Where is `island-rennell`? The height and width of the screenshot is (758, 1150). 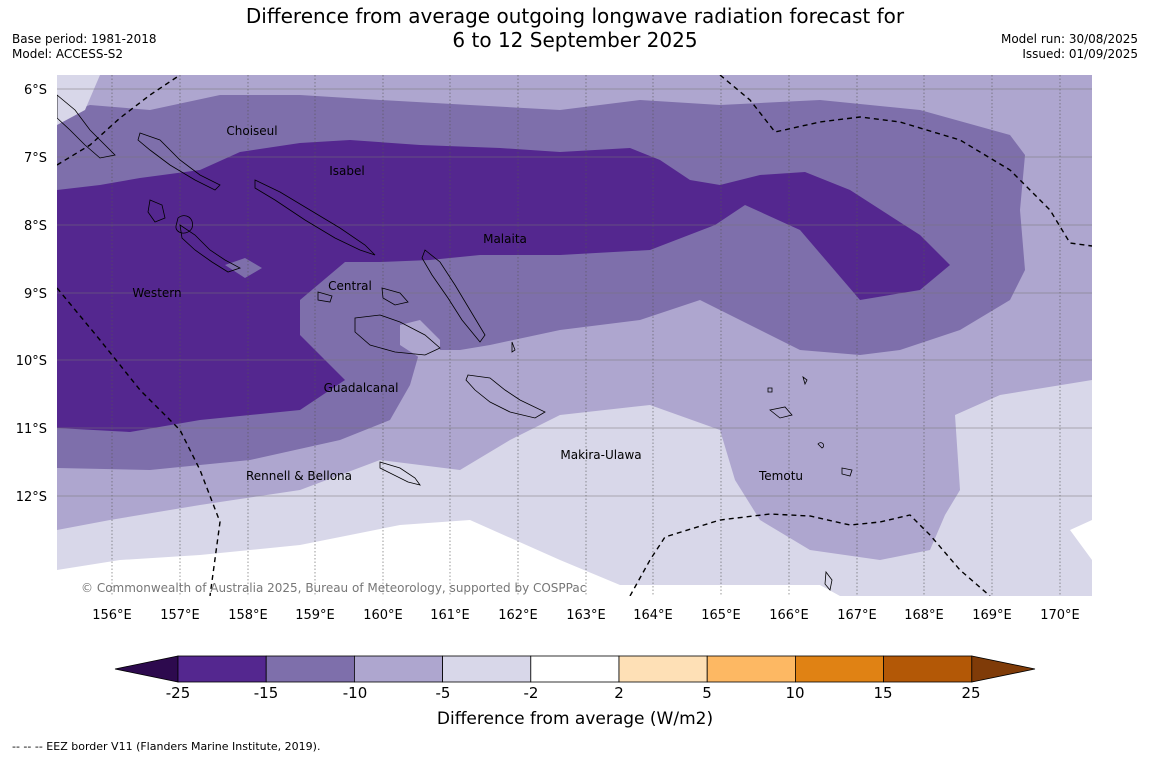
island-rennell is located at coordinates (400, 473).